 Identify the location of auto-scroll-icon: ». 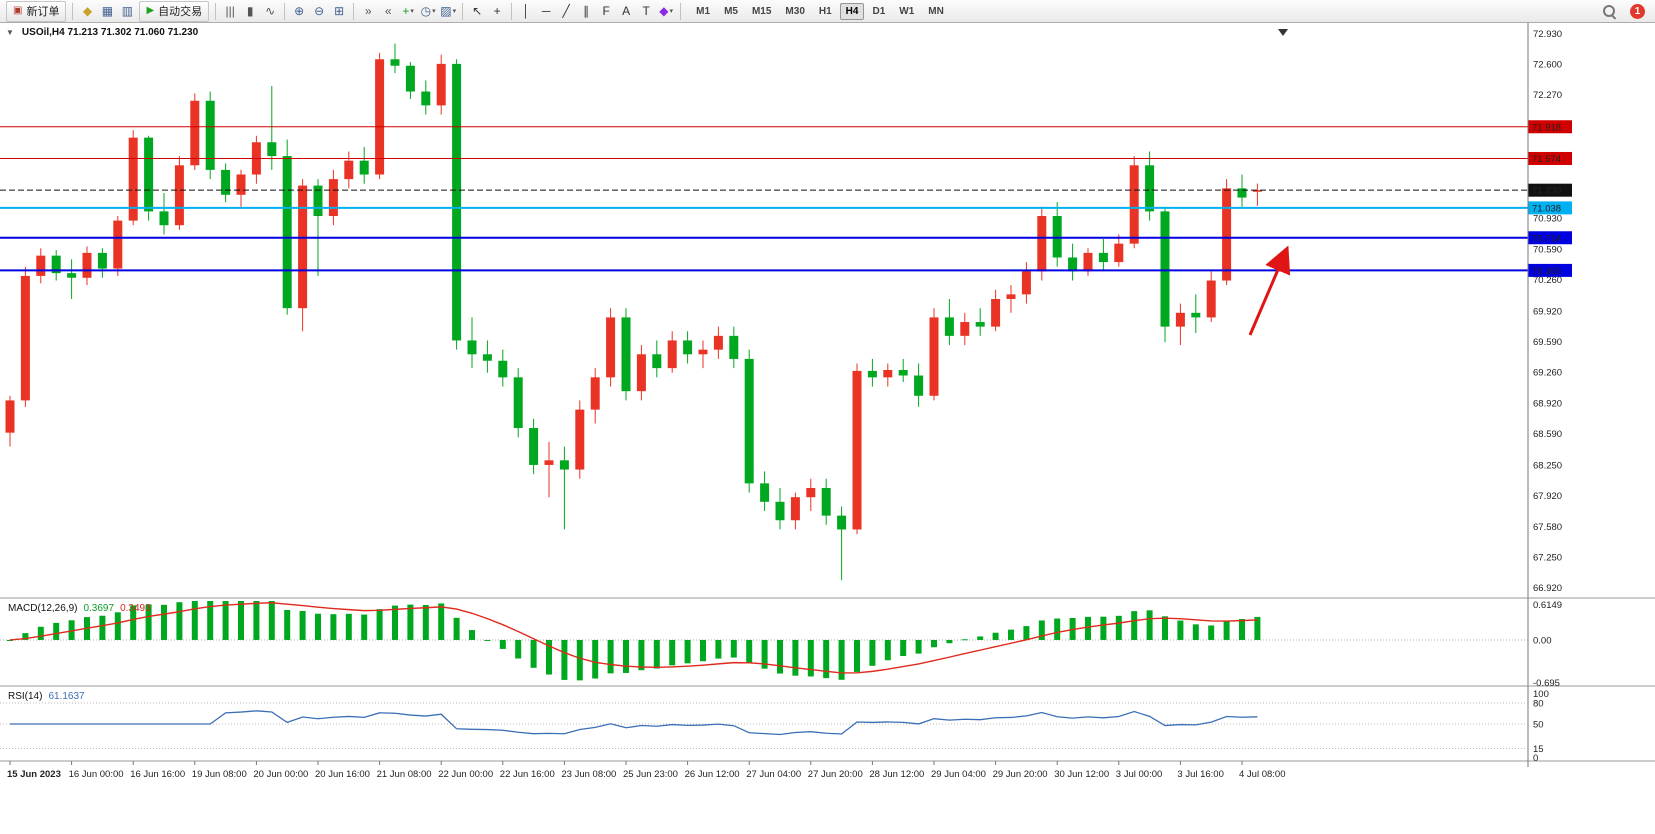
(368, 11).